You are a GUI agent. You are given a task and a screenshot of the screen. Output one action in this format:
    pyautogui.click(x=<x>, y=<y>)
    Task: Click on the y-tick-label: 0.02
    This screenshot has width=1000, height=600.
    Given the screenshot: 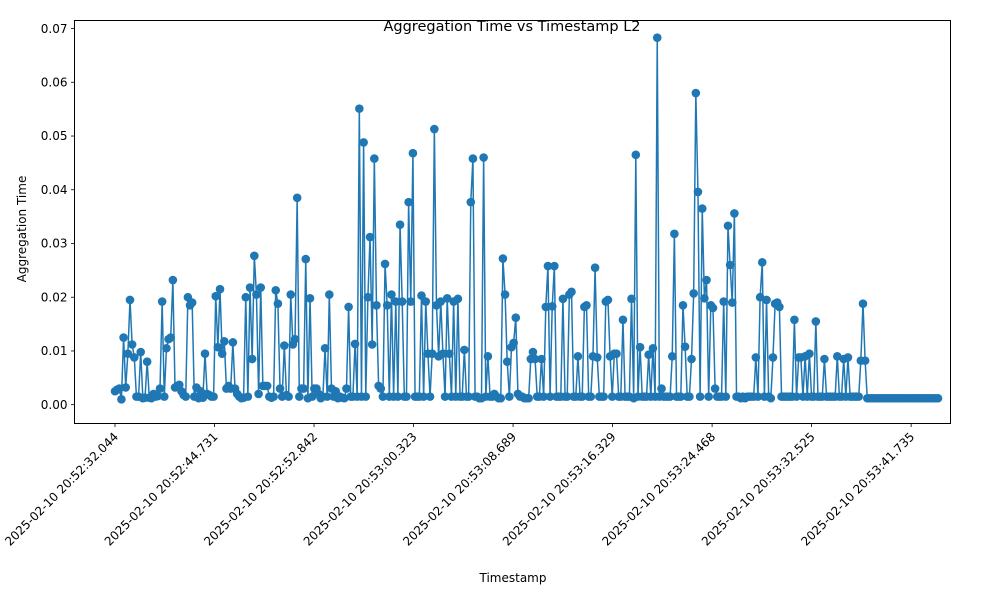 What is the action you would take?
    pyautogui.click(x=54, y=297)
    